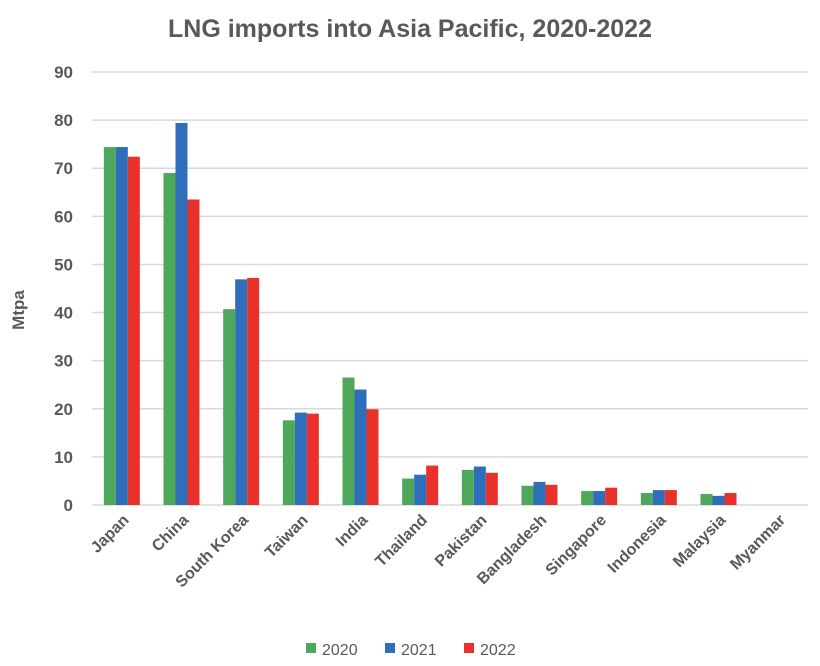  I want to click on y-tick-label: 20, so click(63, 409).